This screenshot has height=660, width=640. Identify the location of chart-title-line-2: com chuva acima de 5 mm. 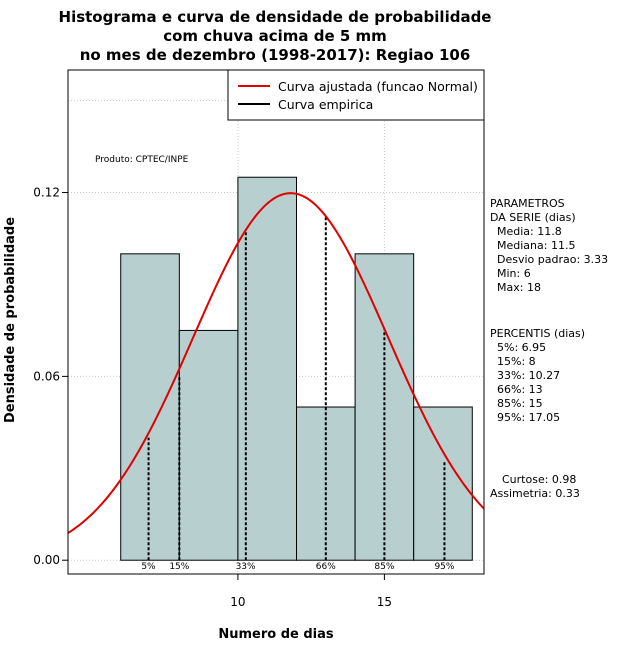
(275, 36).